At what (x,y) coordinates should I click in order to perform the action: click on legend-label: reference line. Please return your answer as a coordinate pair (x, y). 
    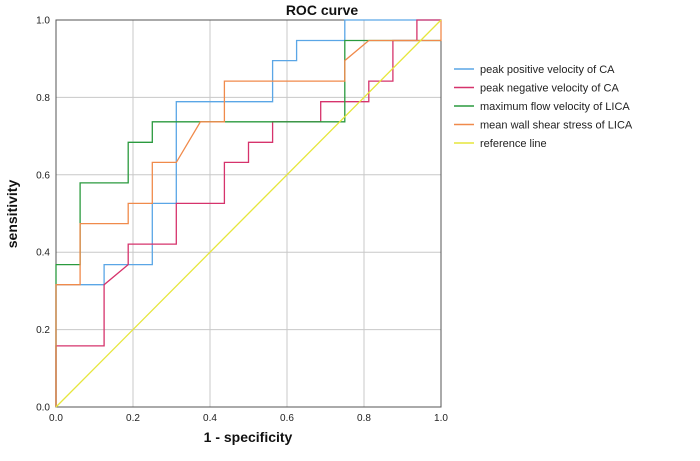
    Looking at the image, I should click on (513, 144).